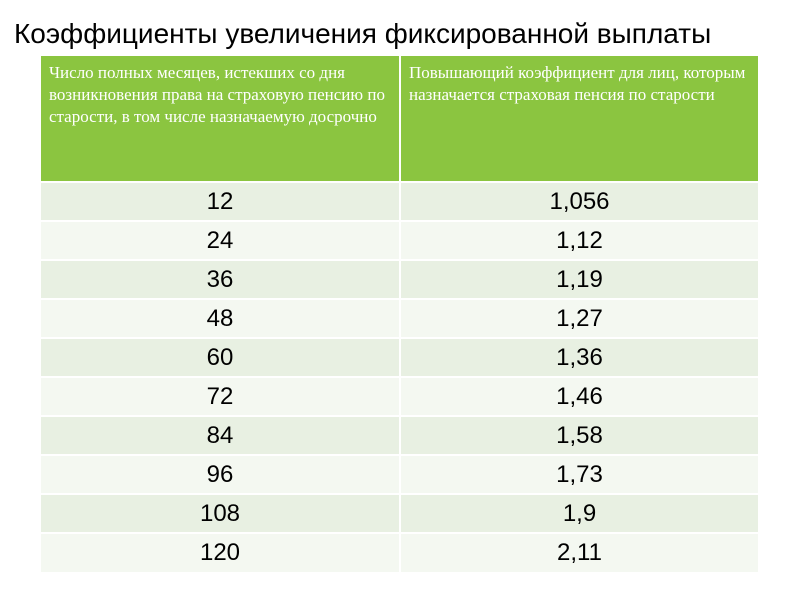 The width and height of the screenshot is (800, 600). I want to click on cell-months: 36, so click(221, 279).